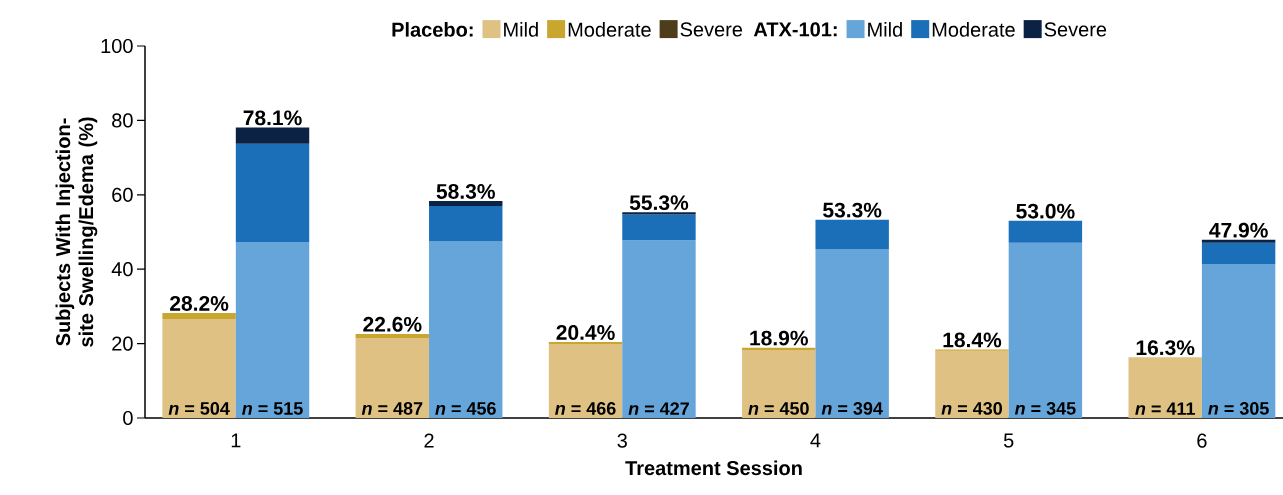  What do you see at coordinates (815, 440) in the screenshot?
I see `x-tick-label: 4` at bounding box center [815, 440].